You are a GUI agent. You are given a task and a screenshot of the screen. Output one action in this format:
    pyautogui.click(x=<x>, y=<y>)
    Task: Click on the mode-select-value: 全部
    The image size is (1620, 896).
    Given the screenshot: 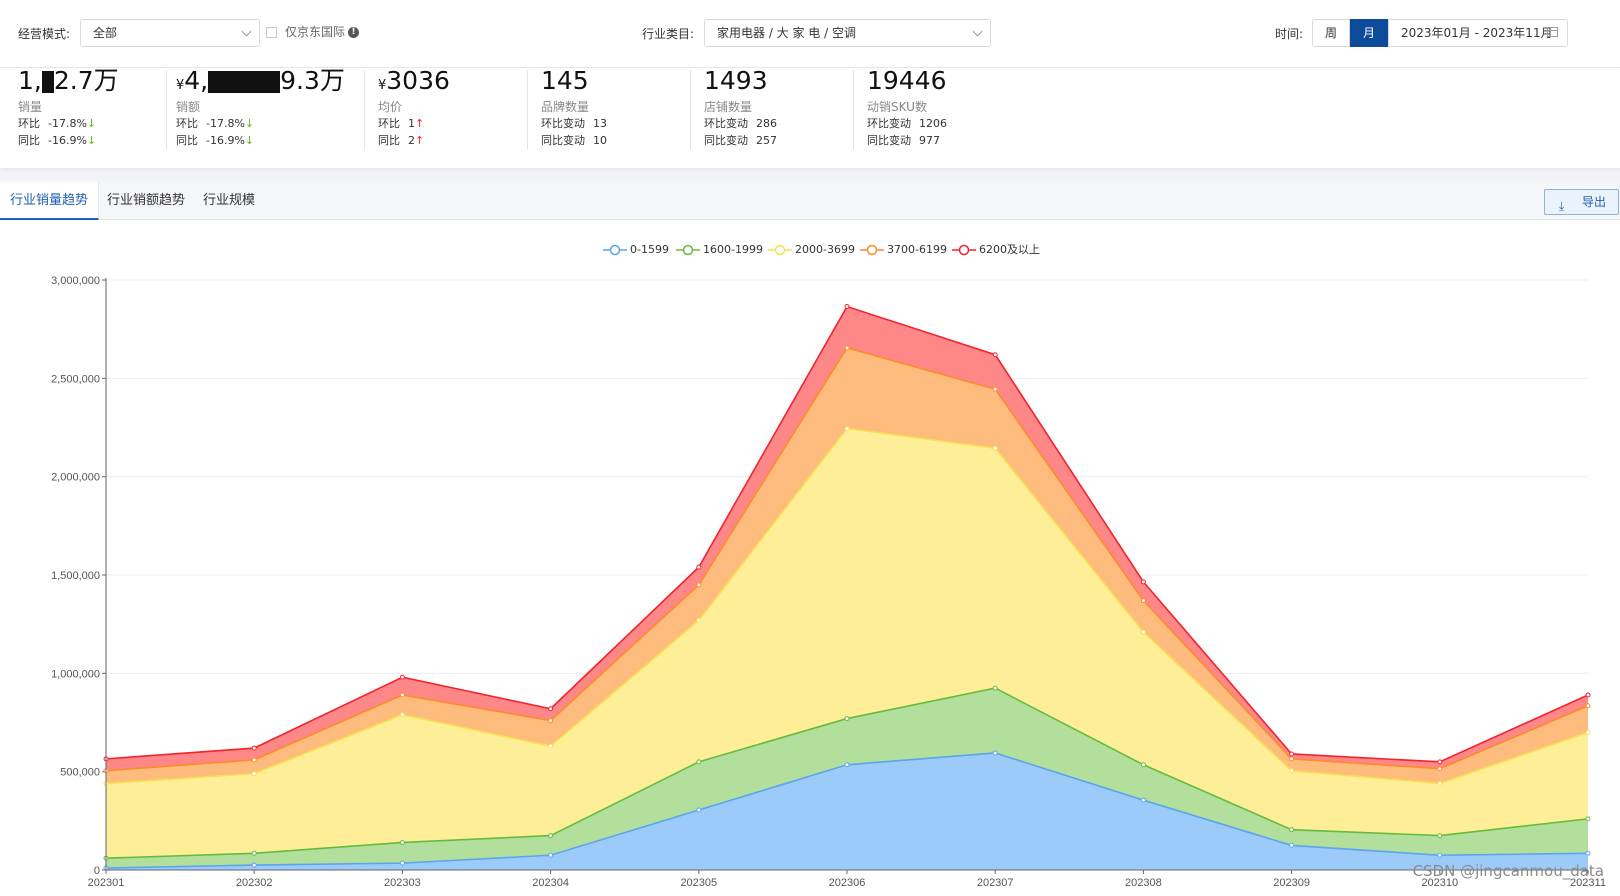 What is the action you would take?
    pyautogui.click(x=105, y=33)
    